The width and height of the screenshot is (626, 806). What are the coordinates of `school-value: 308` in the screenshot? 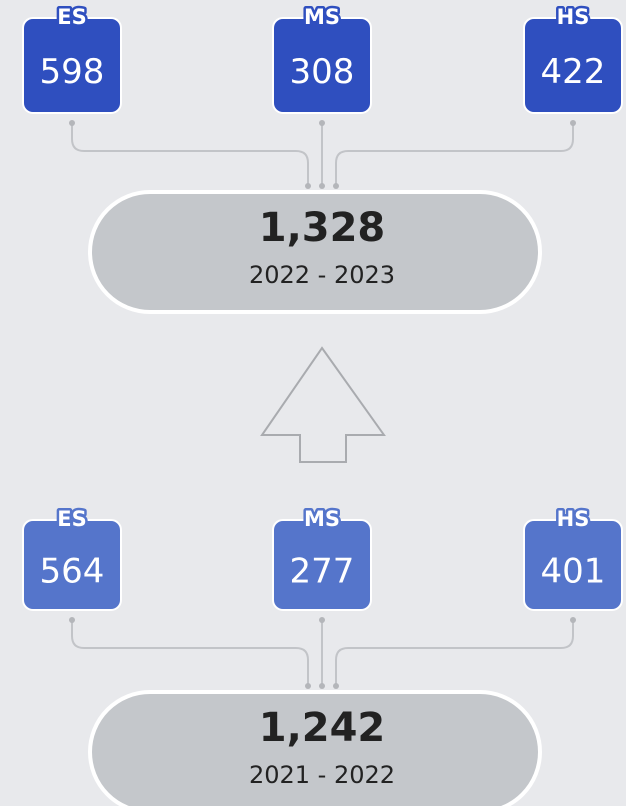 It's located at (322, 72).